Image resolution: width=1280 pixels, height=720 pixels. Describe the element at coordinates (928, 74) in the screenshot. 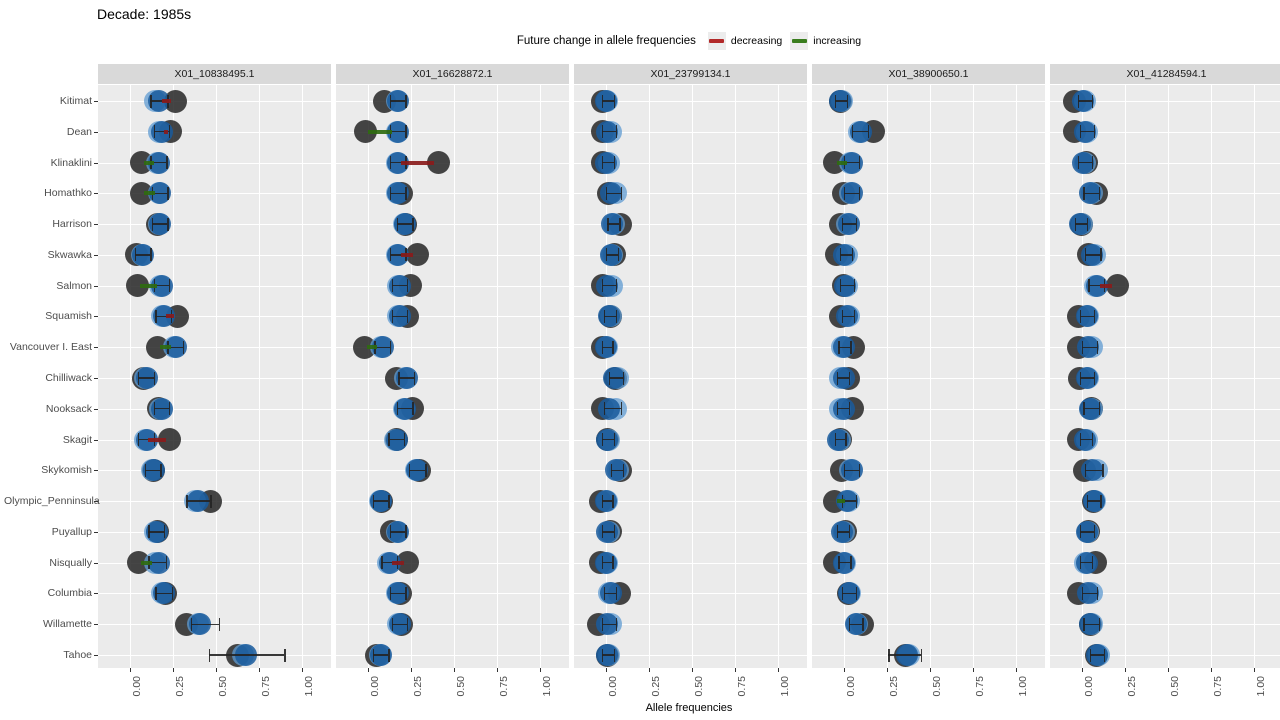

I see `facet-strip: X01_38900650.1` at that location.